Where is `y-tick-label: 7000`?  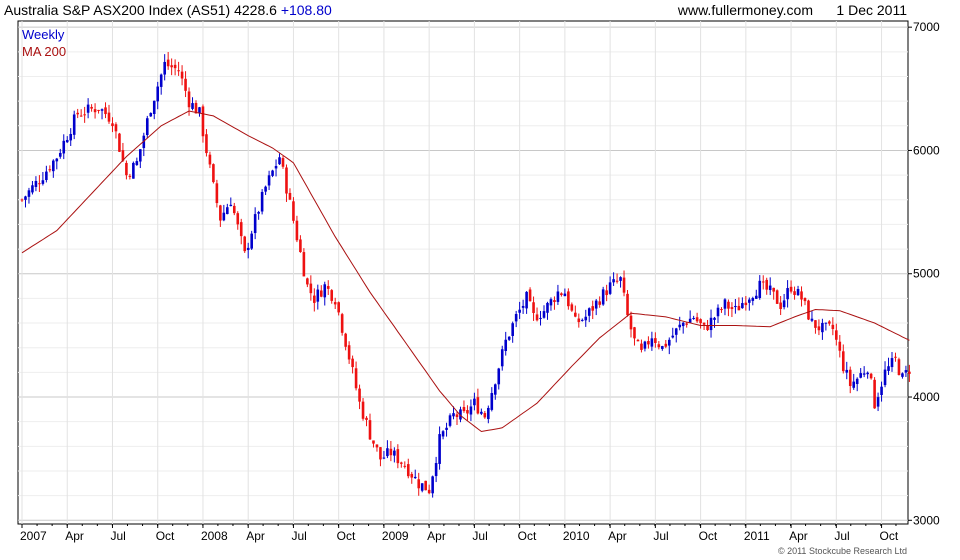
y-tick-label: 7000 is located at coordinates (926, 27).